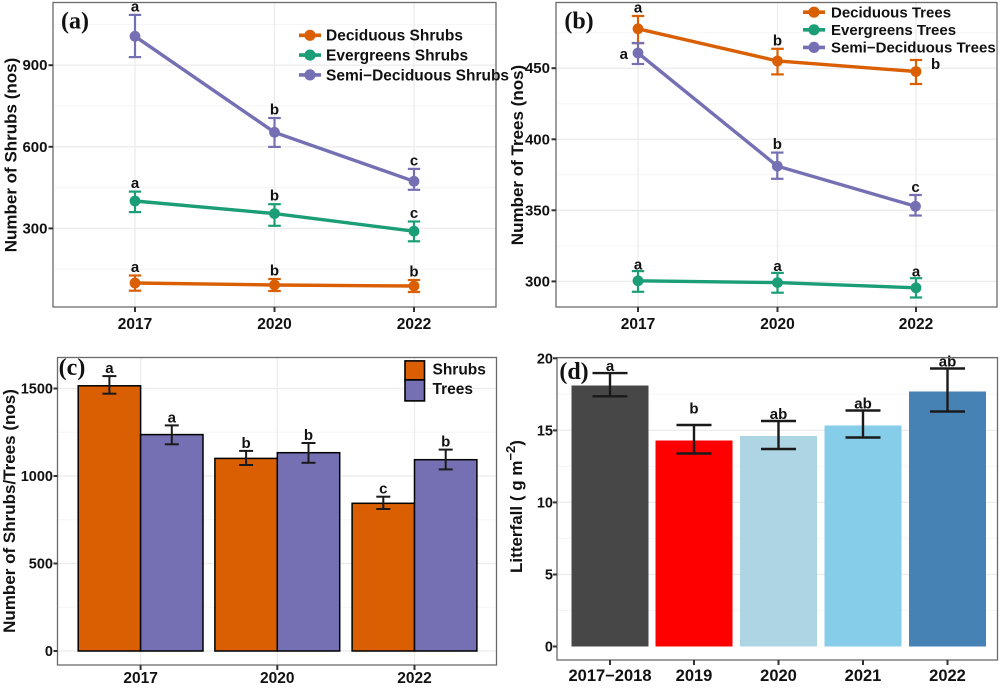  What do you see at coordinates (453, 389) in the screenshot?
I see `svg-text: Trees` at bounding box center [453, 389].